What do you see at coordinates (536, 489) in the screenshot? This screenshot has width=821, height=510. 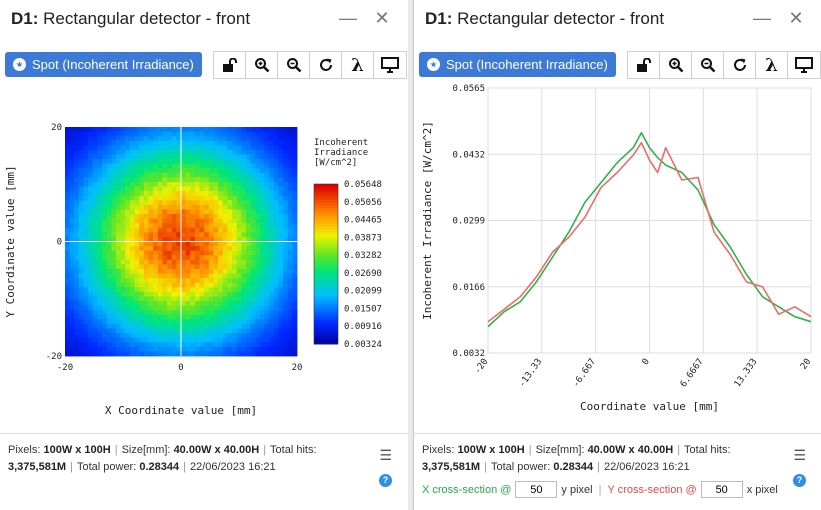 I see `x-cross-section-input` at bounding box center [536, 489].